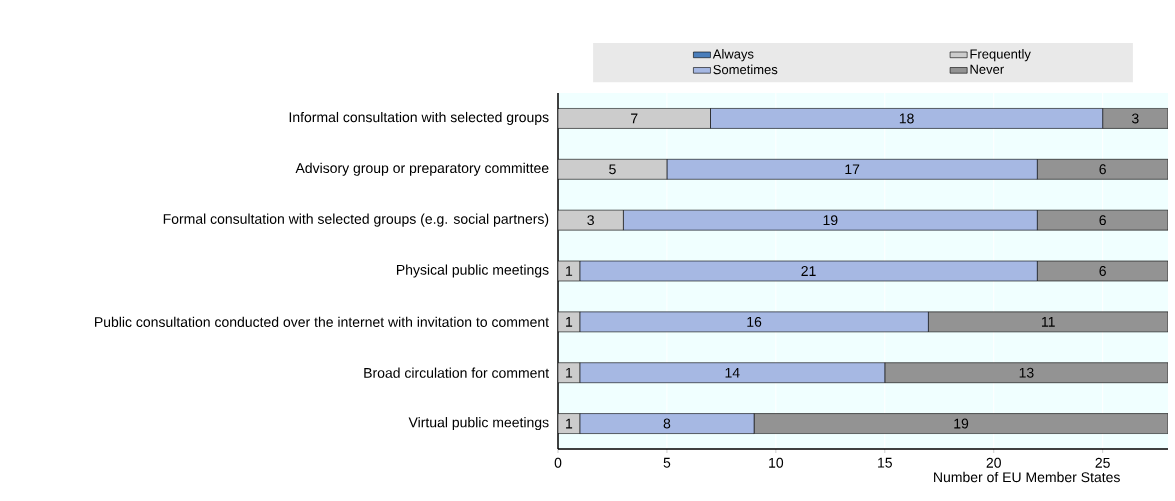 This screenshot has height=501, width=1175. What do you see at coordinates (419, 118) in the screenshot?
I see `y-tick-label: Informal consultation with selected groups` at bounding box center [419, 118].